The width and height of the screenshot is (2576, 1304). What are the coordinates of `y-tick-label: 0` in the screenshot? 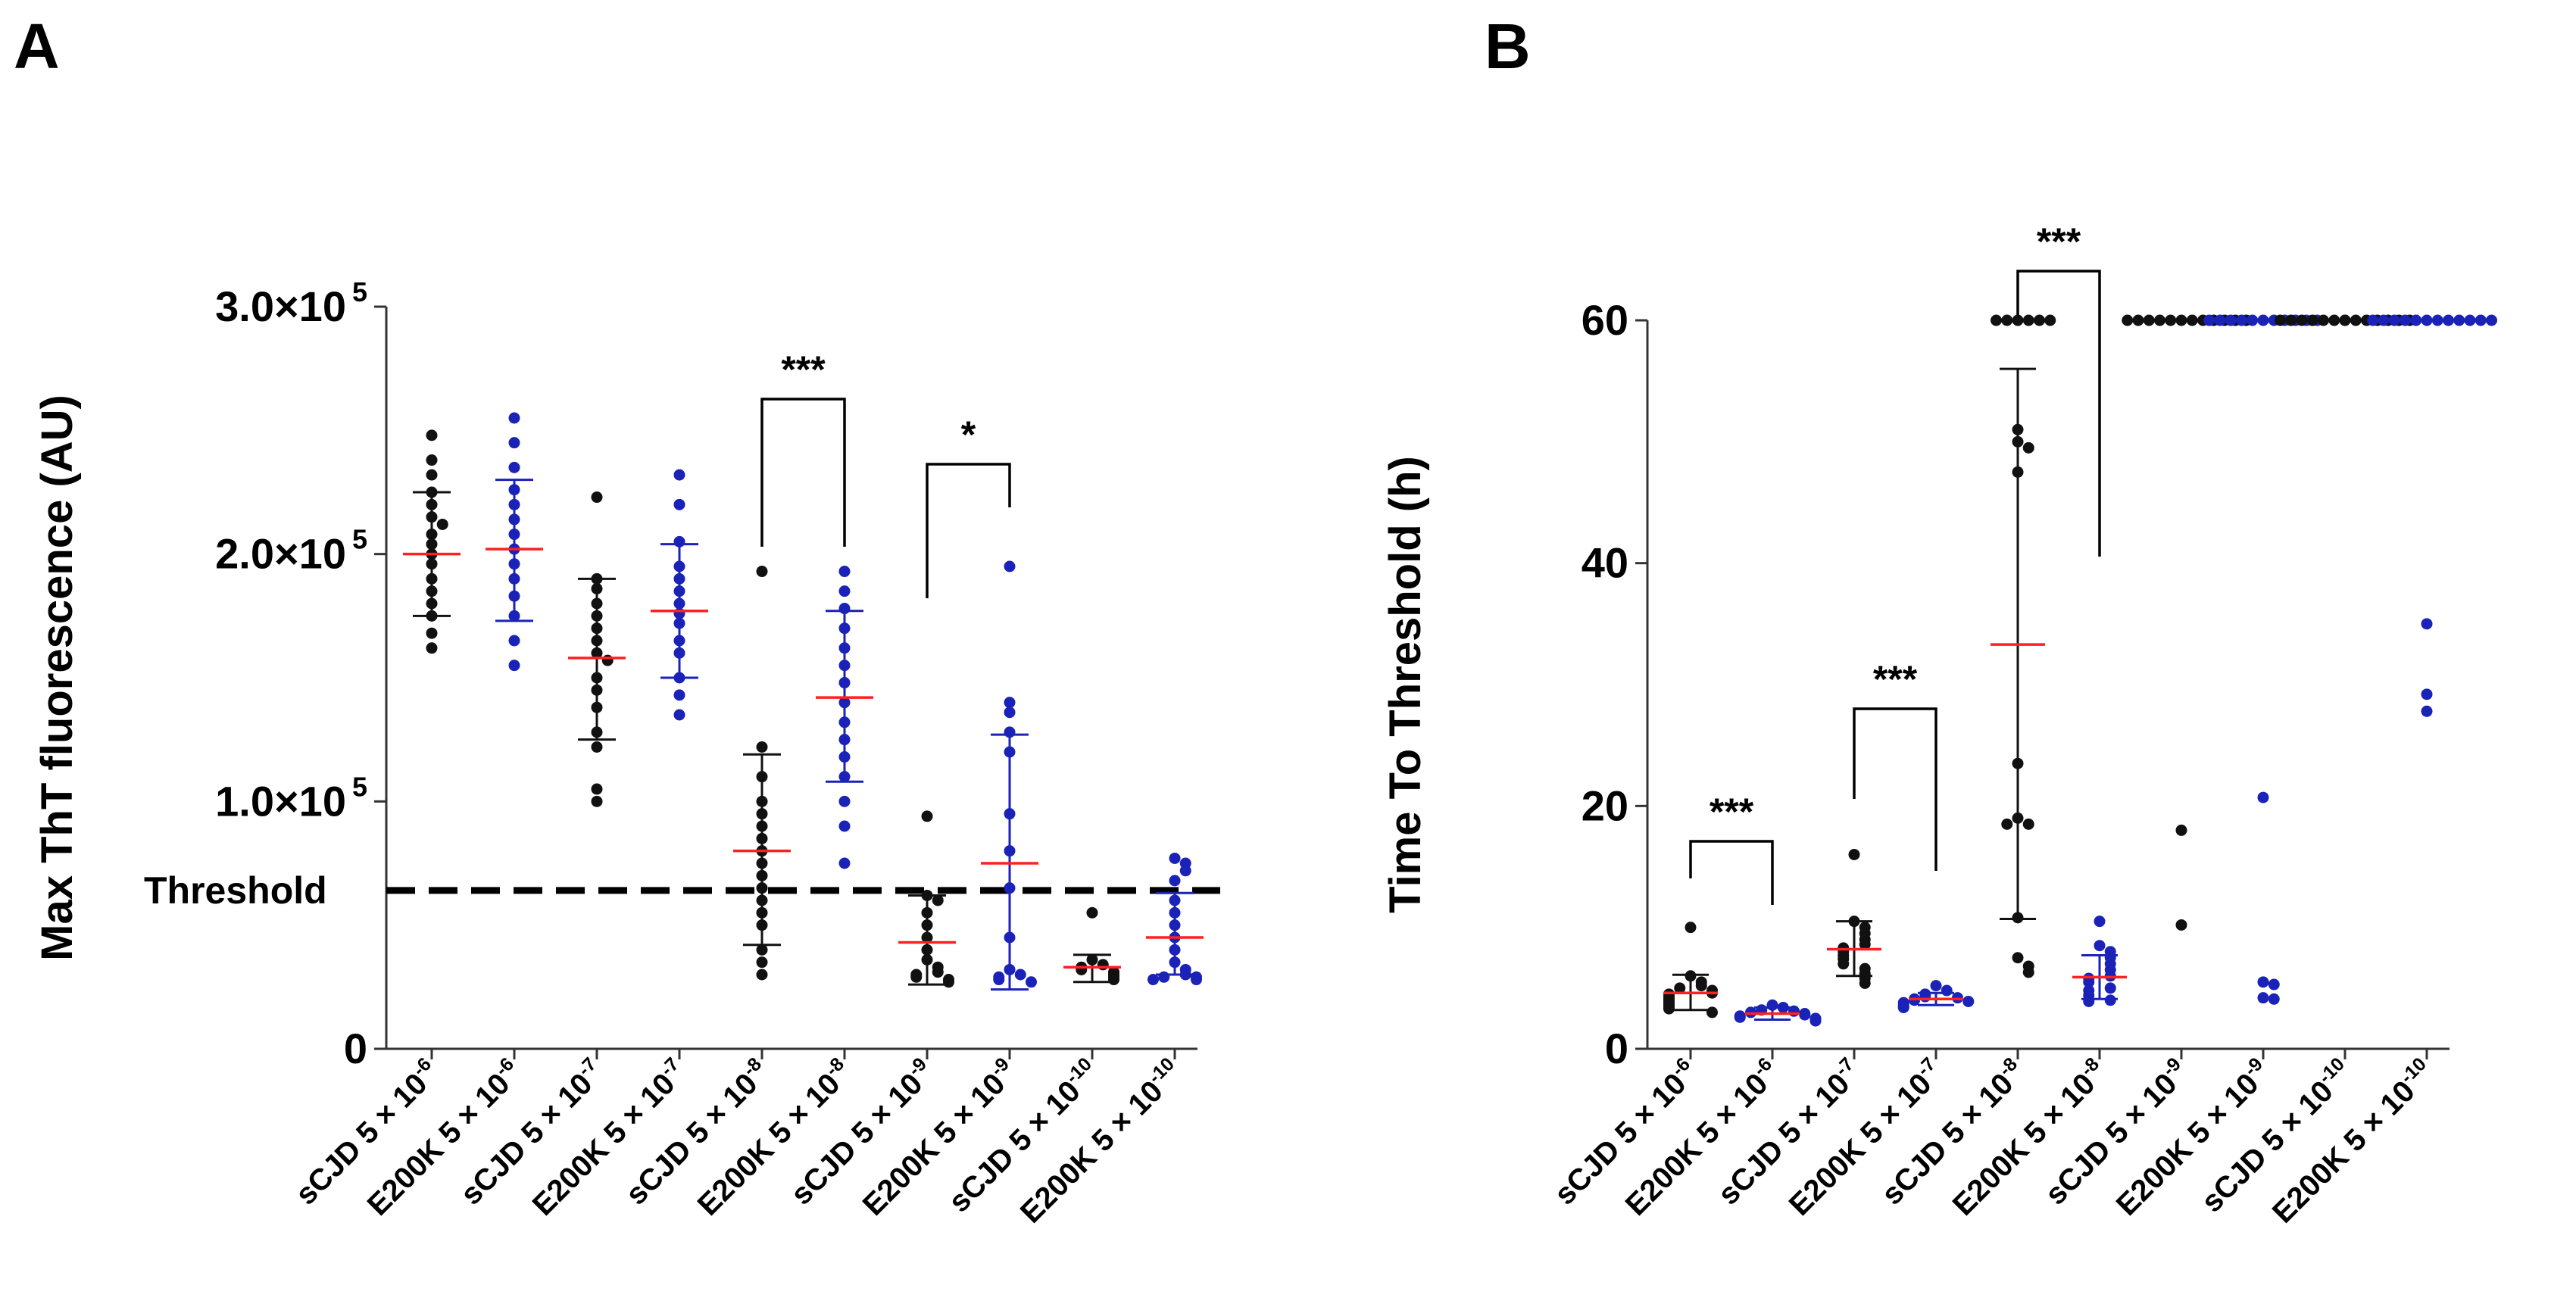 It's located at (356, 1048).